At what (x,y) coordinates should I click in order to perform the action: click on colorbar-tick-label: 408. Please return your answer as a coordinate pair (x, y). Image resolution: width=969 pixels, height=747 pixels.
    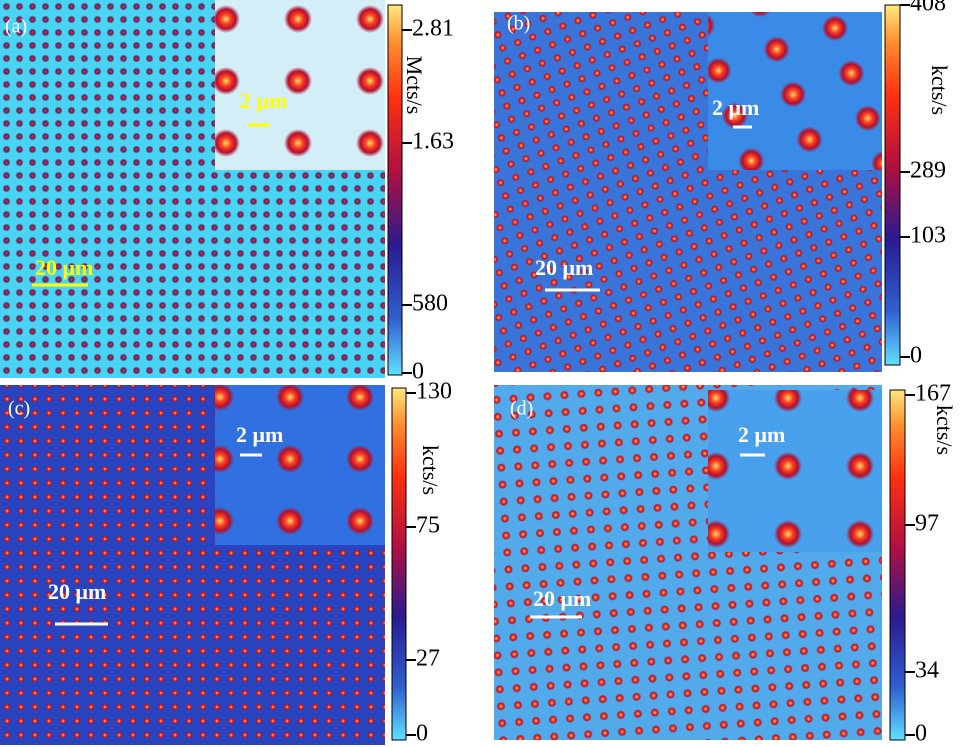
    Looking at the image, I should click on (928, 8).